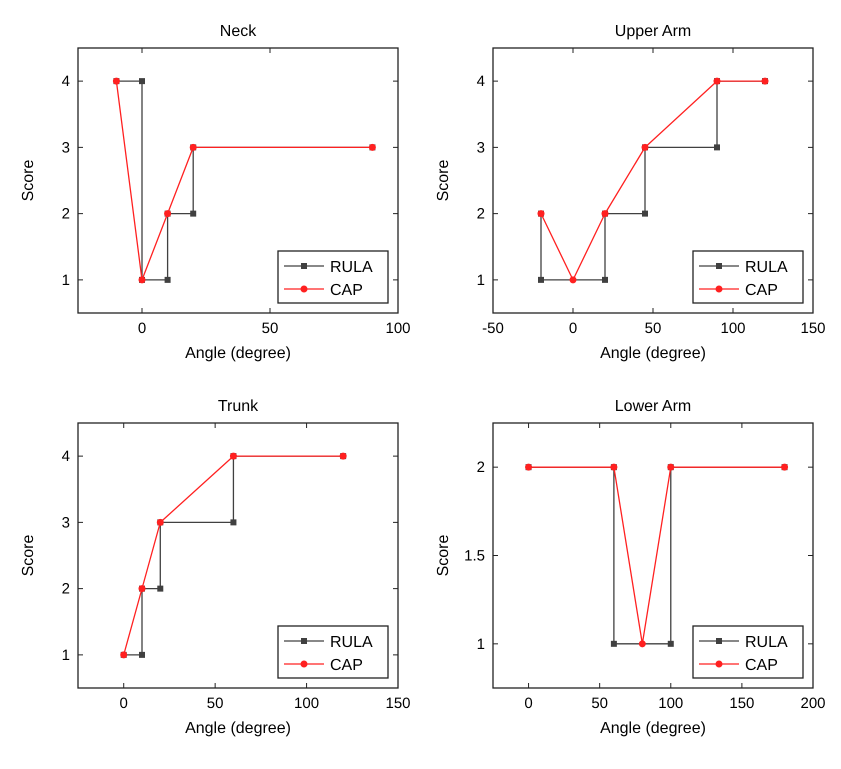 The image size is (841, 769). I want to click on chart-title: Upper Arm, so click(653, 31).